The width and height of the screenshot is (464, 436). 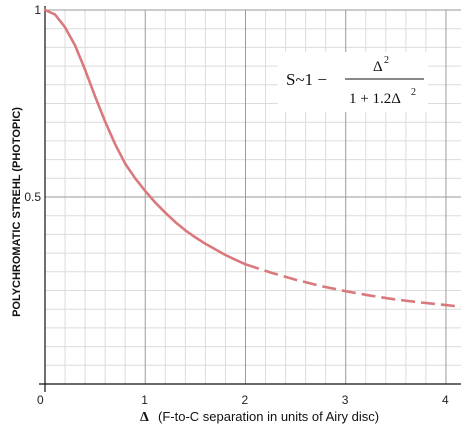 What do you see at coordinates (445, 400) in the screenshot?
I see `x-tick-label: 4` at bounding box center [445, 400].